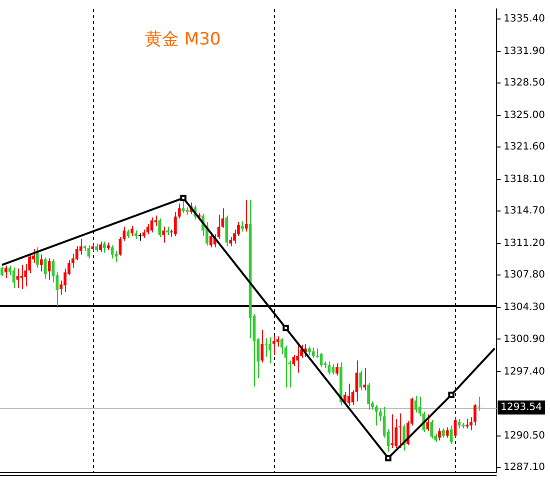 The image size is (550, 481). I want to click on text: 黄金 M30, so click(183, 39).